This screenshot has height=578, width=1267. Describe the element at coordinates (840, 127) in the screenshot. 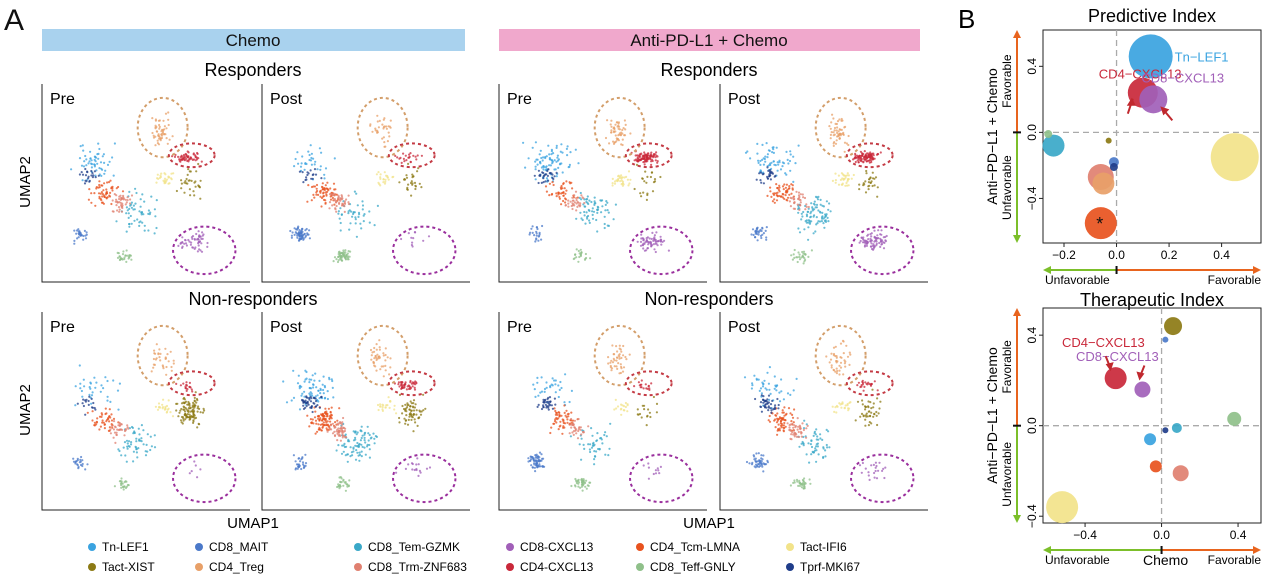

I see `treg-highlight-oval` at that location.